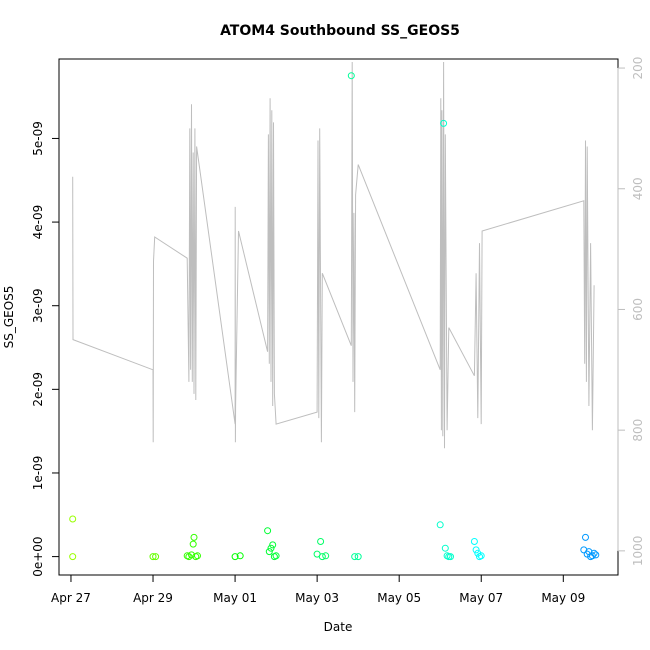 This screenshot has width=650, height=650. I want to click on chart-title: ATOM4 Southbound SS_GEOS5, so click(340, 31).